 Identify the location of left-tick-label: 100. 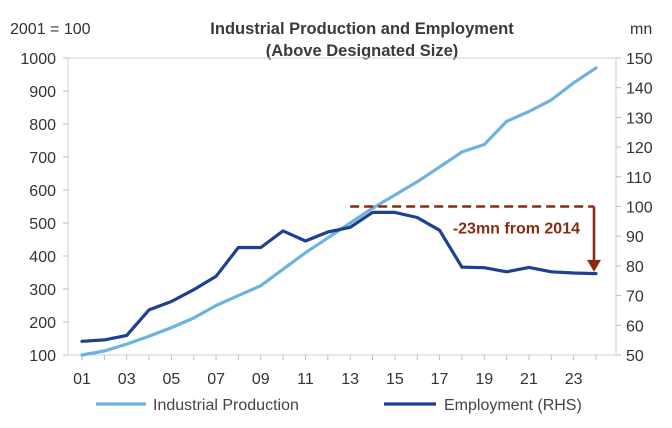
(42, 356).